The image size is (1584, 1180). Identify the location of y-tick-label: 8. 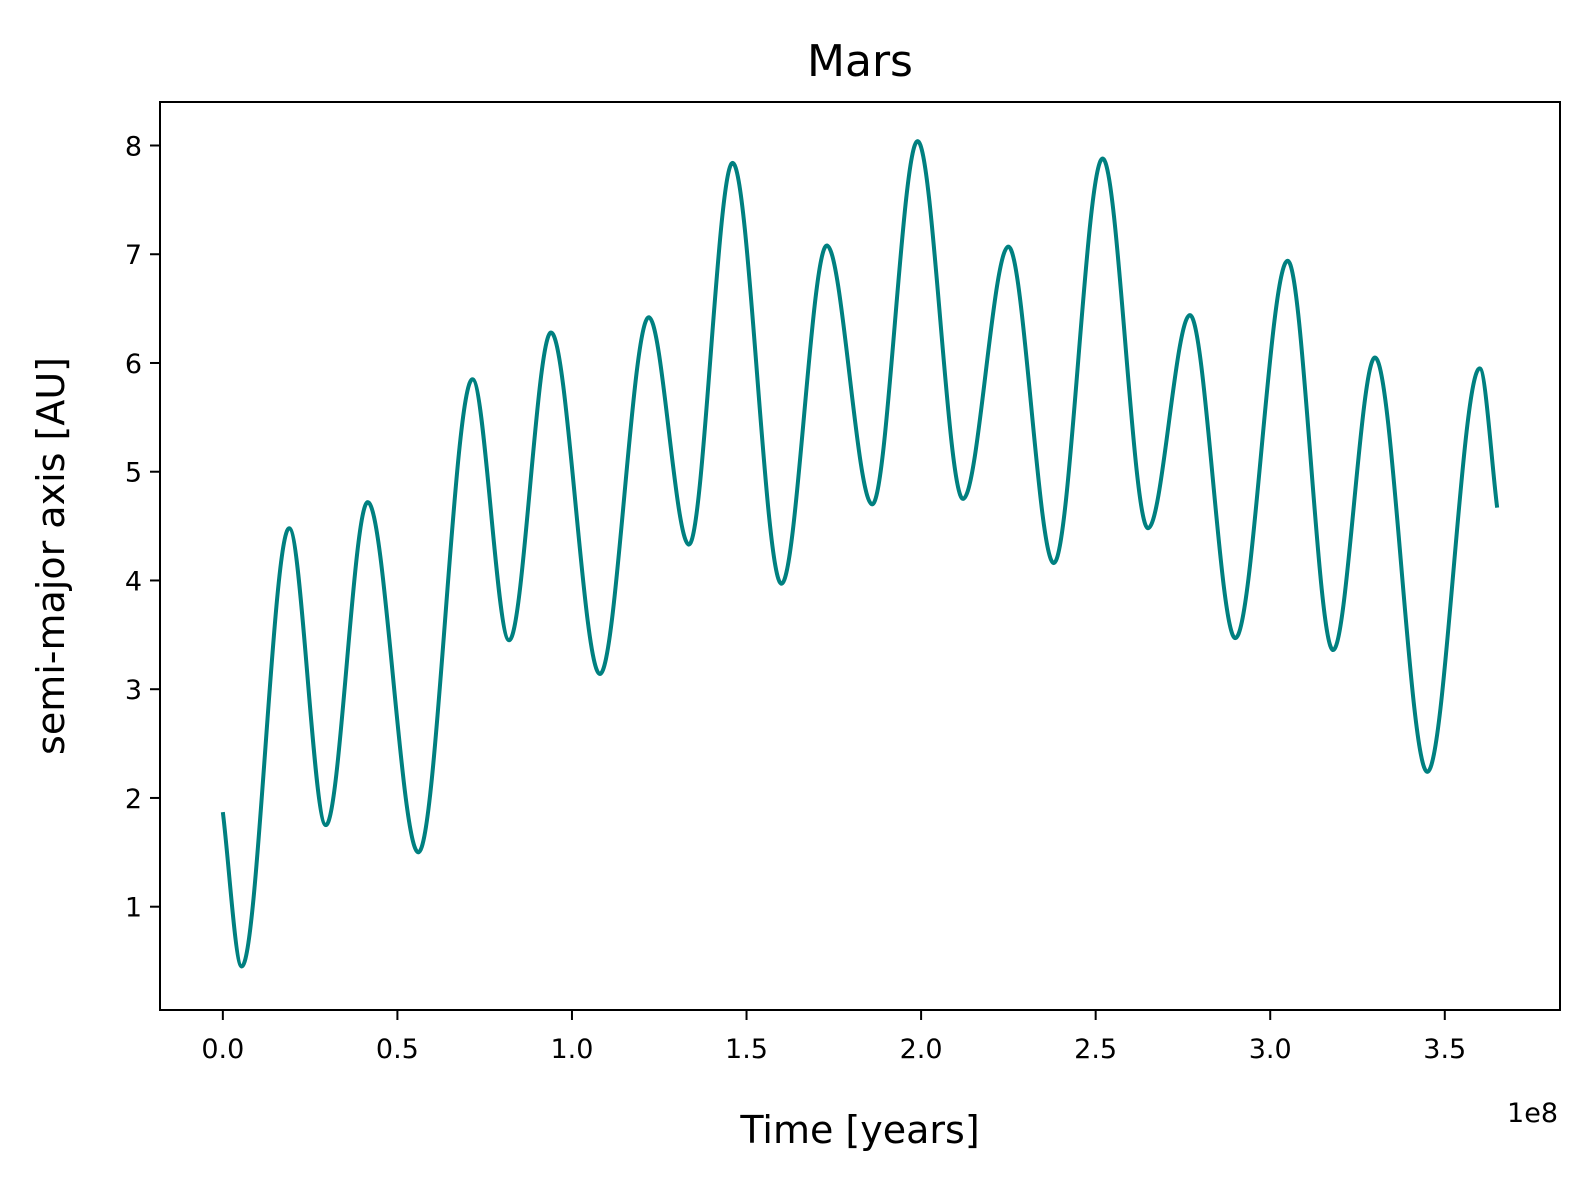
(133, 146).